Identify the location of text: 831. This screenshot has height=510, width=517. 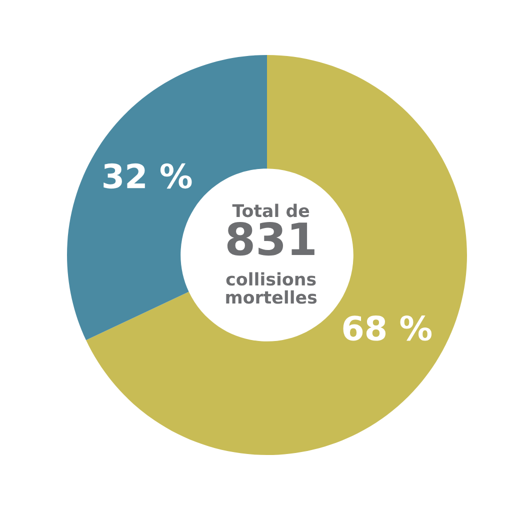
(270, 239).